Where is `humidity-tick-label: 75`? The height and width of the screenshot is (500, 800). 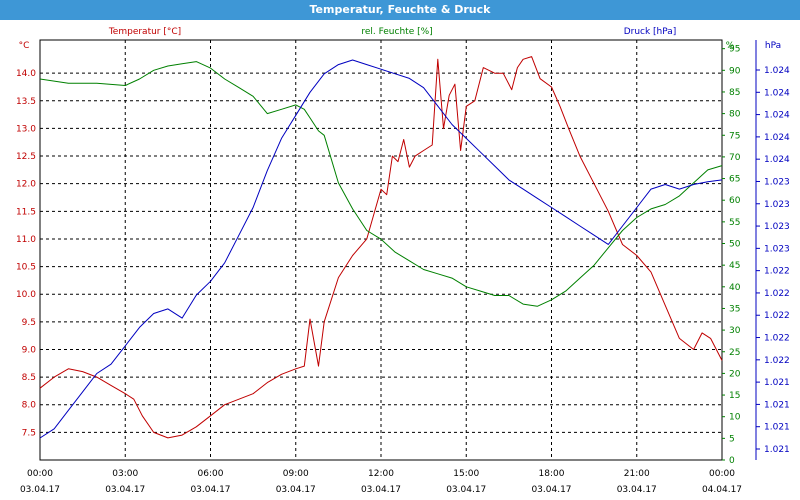
humidity-tick-label: 75 is located at coordinates (734, 136).